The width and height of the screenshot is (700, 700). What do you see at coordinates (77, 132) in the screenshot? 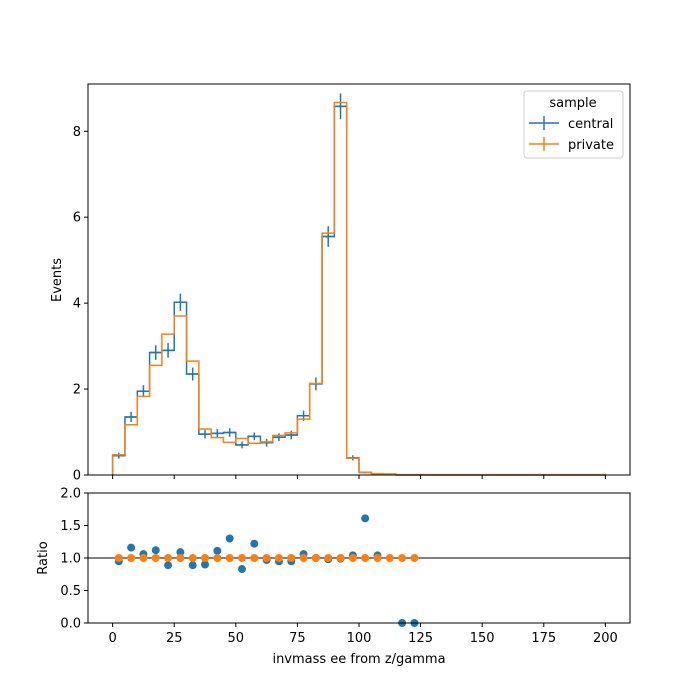
I see `main-y-tick-label: 8` at bounding box center [77, 132].